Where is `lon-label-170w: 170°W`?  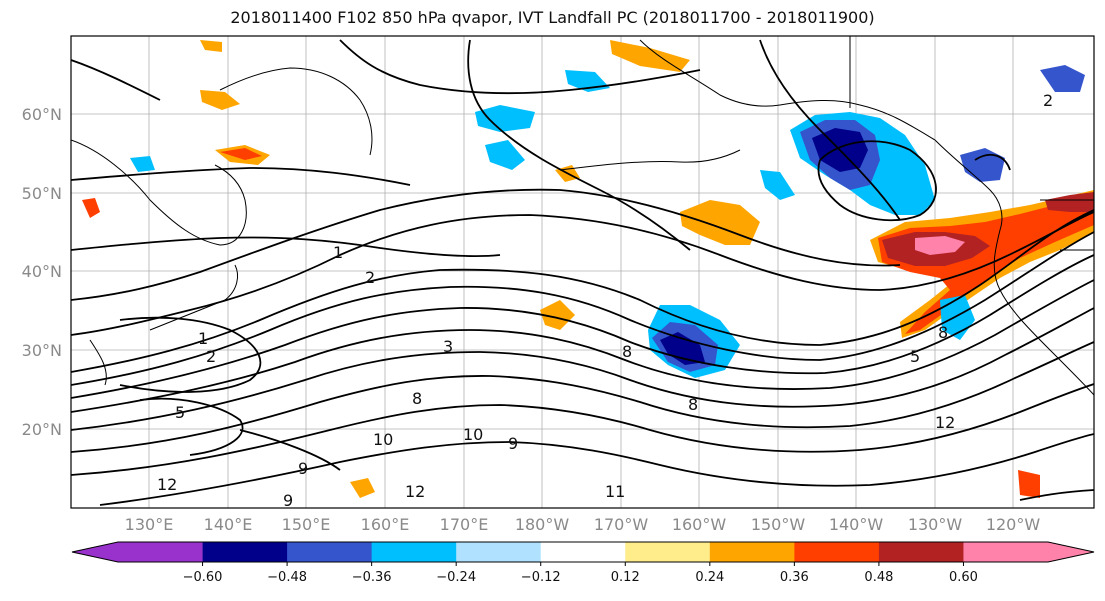 lon-label-170w: 170°W is located at coordinates (621, 524).